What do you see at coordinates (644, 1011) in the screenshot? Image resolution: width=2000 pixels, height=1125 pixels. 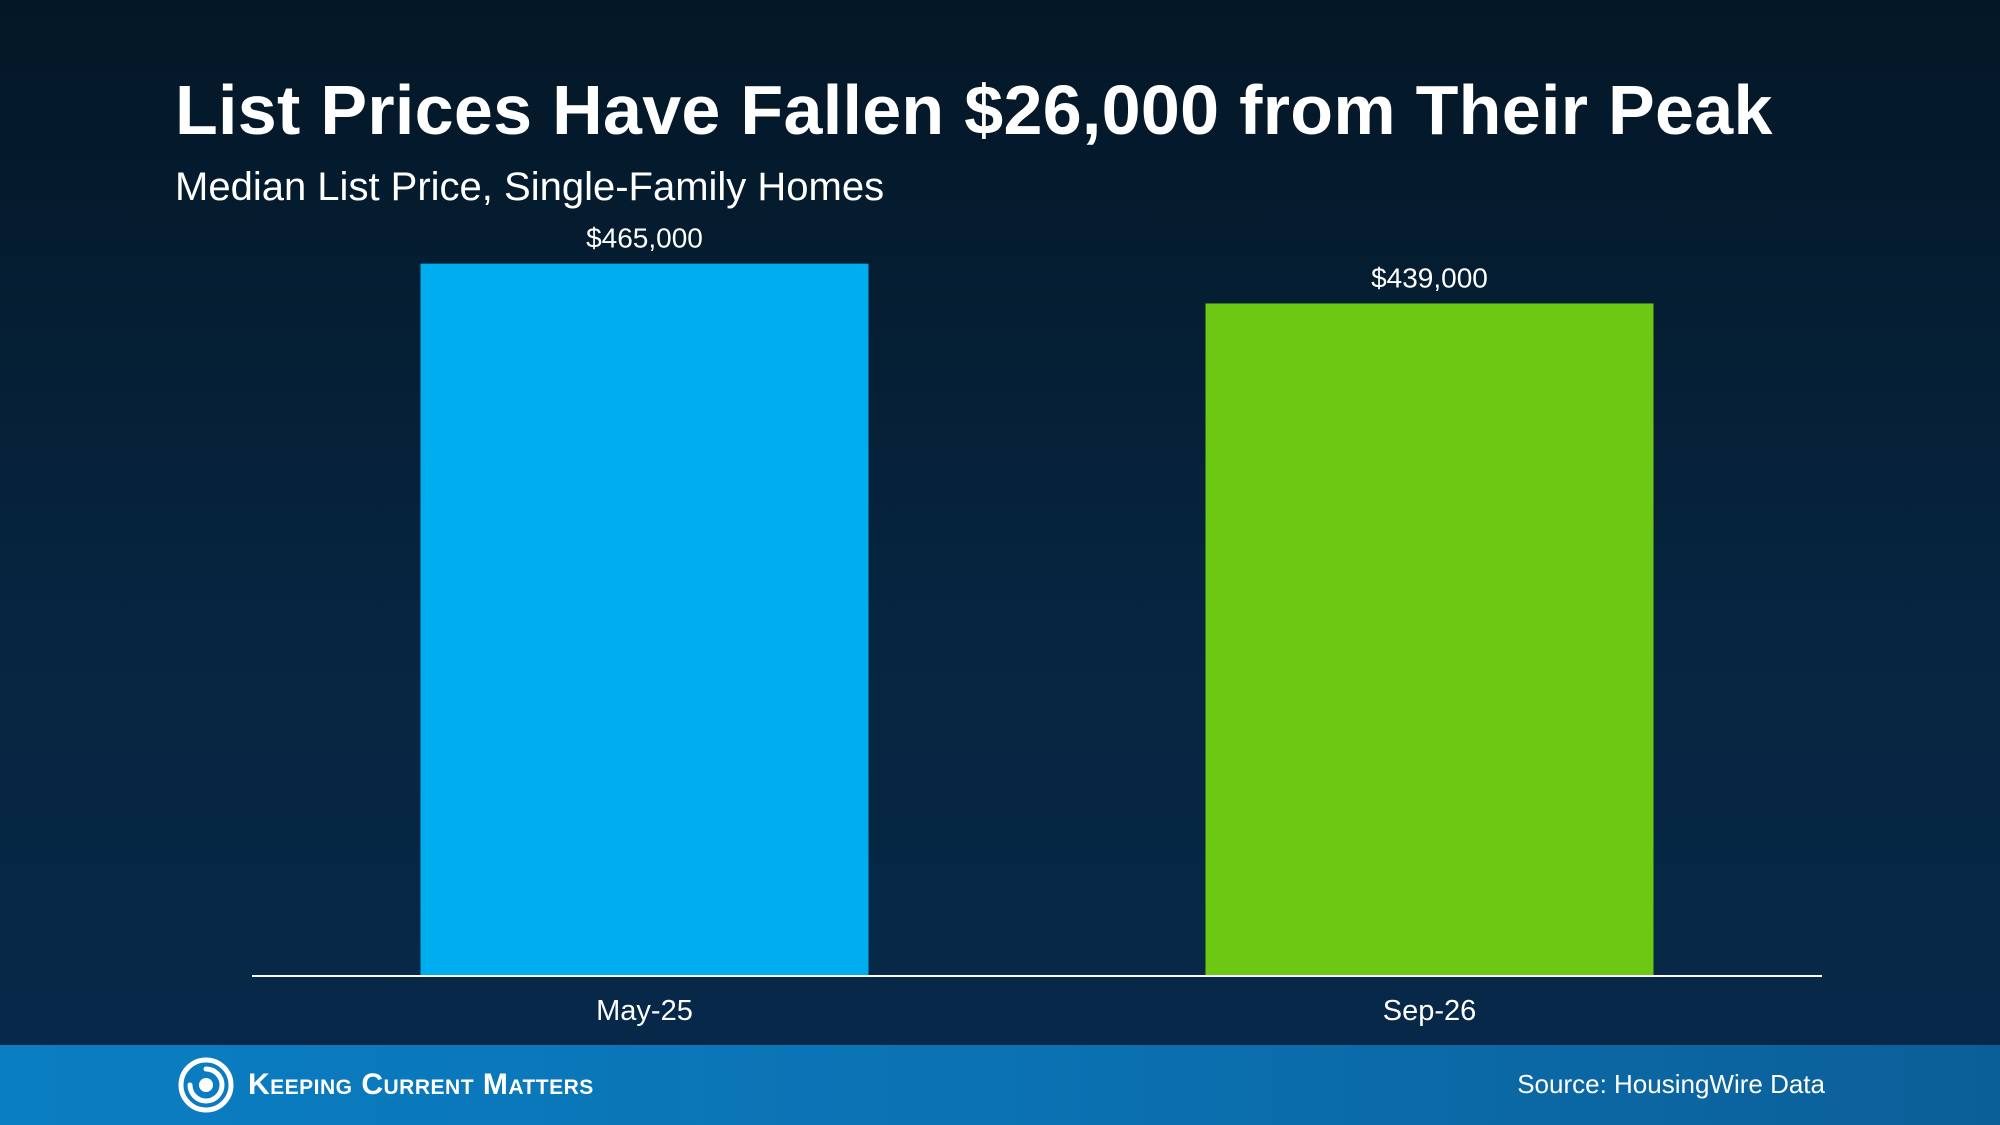 I see `x-tick-label: May-25` at bounding box center [644, 1011].